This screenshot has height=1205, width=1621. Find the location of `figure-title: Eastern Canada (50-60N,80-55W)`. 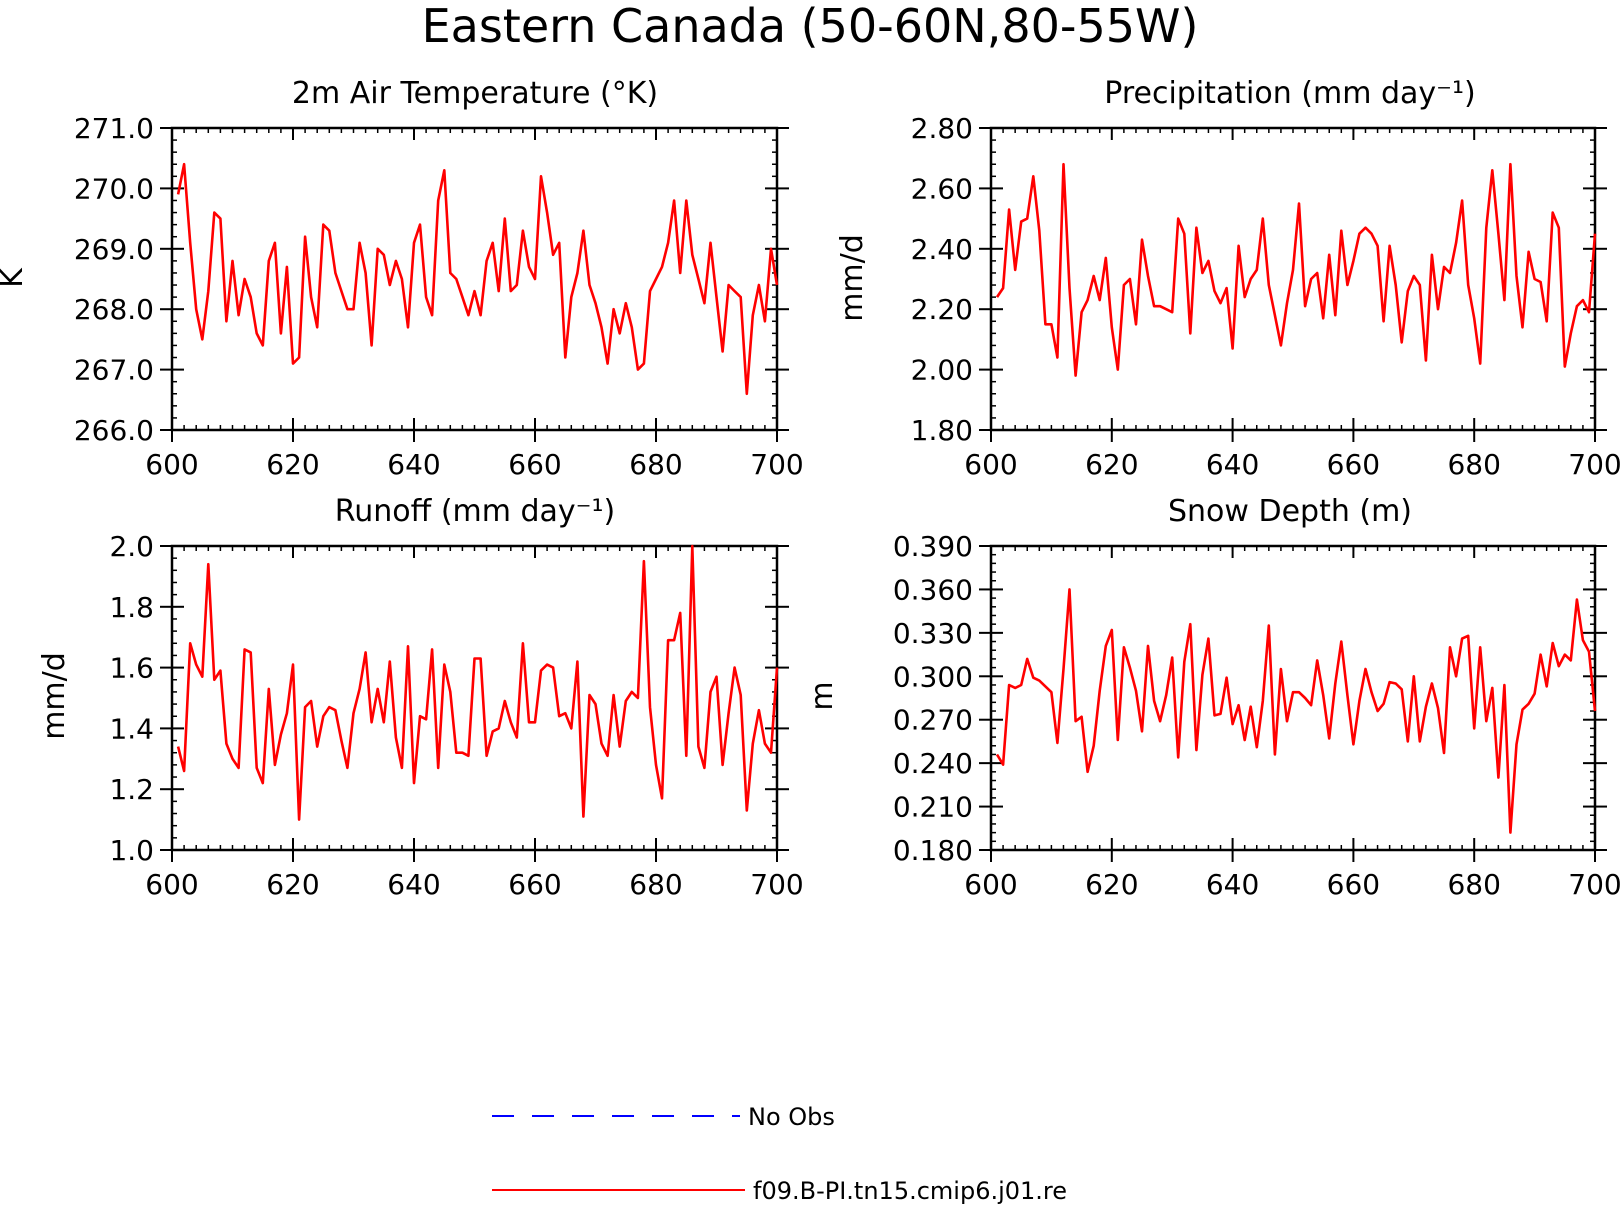

figure-title: Eastern Canada (50-60N,80-55W) is located at coordinates (810, 26).